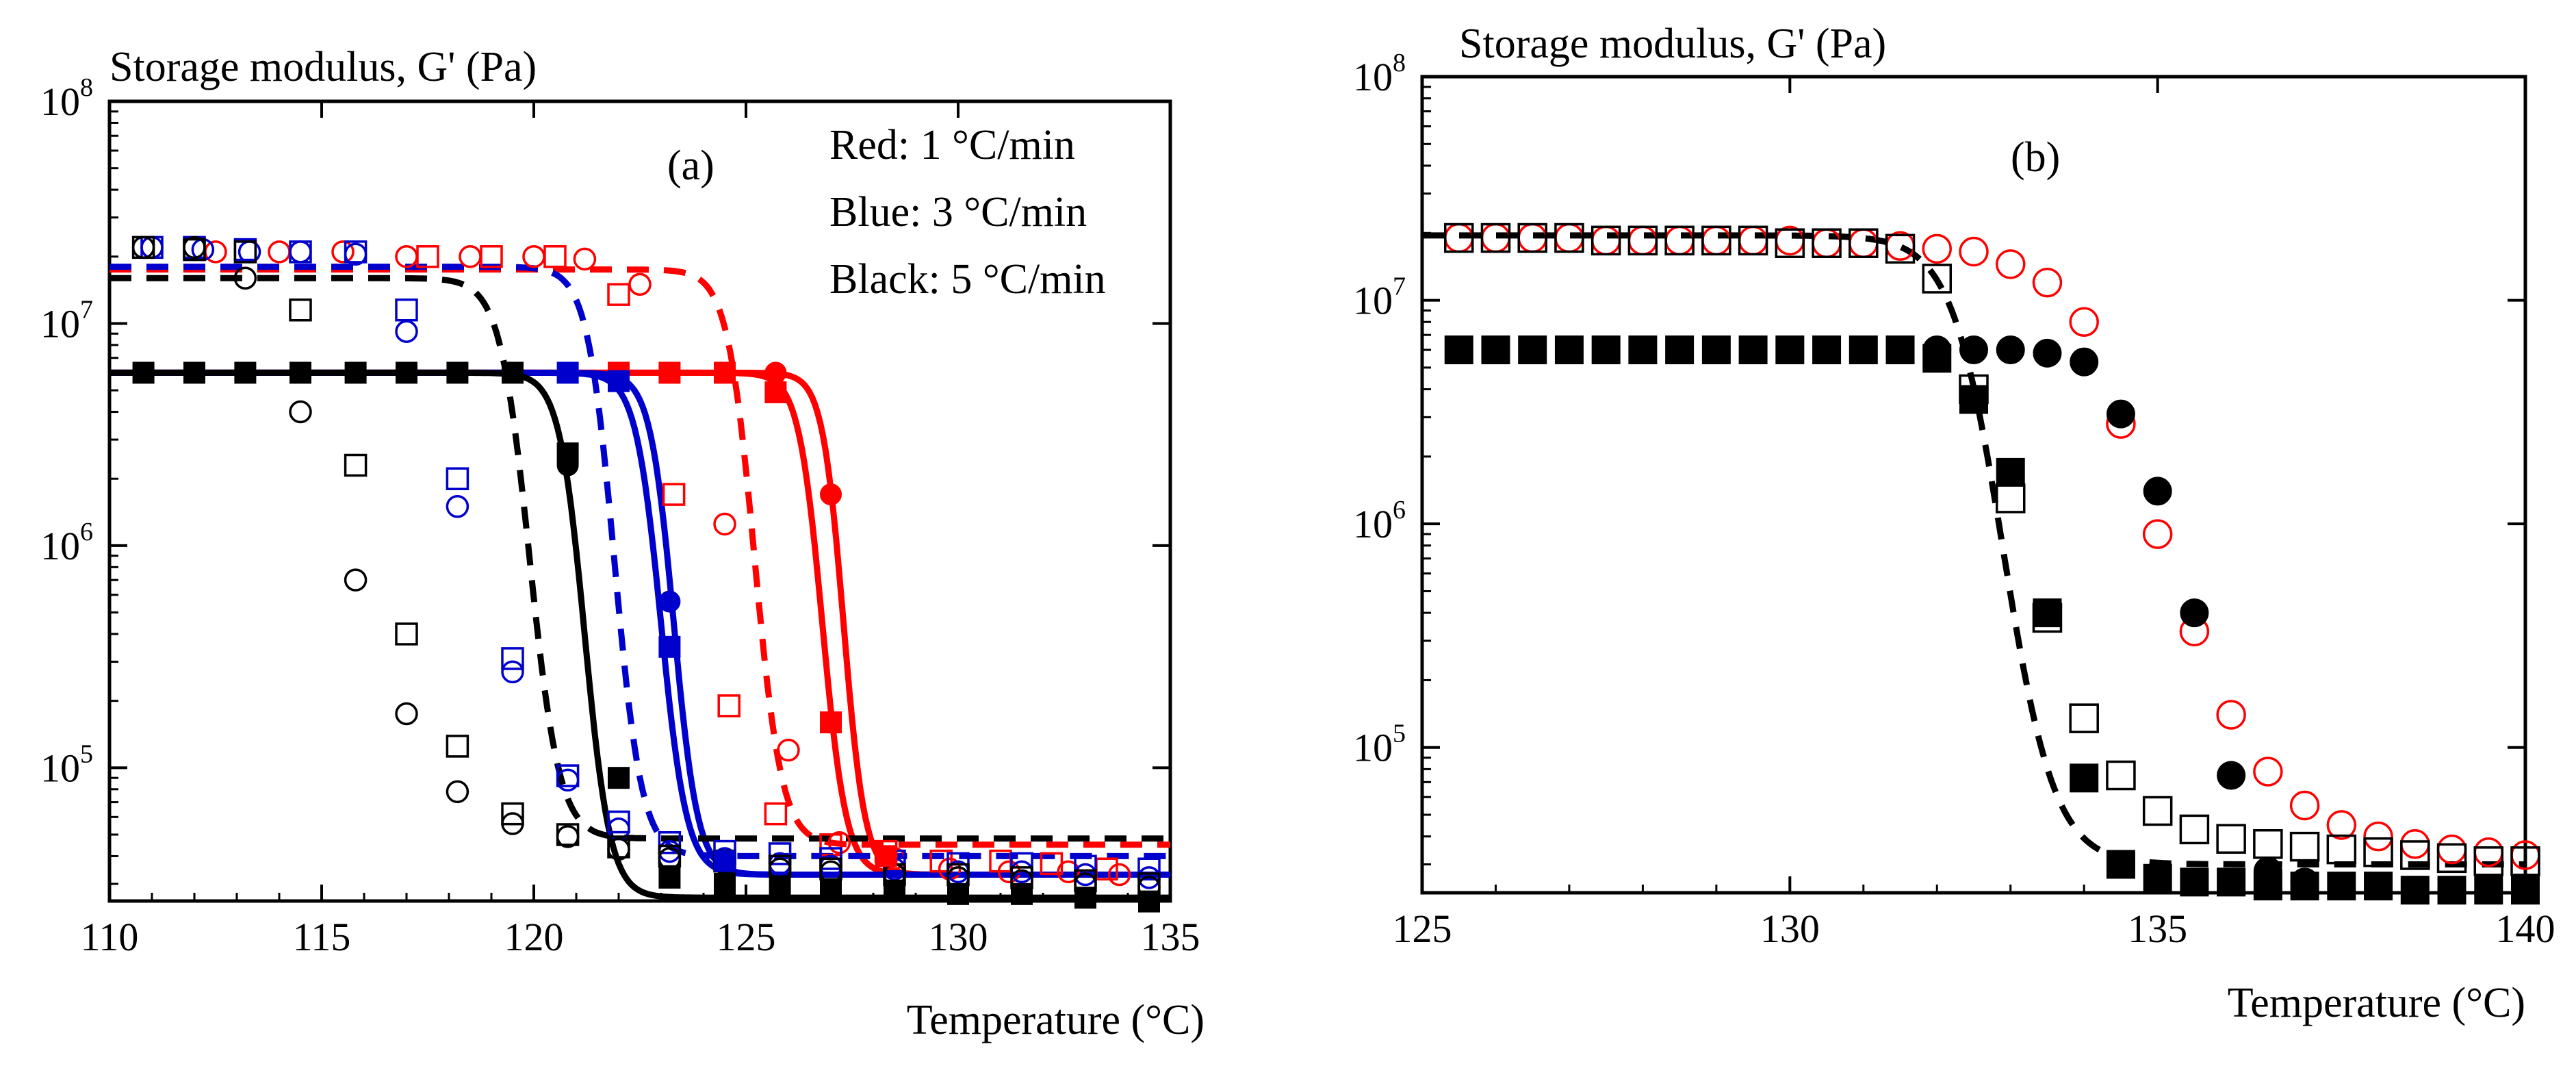  Describe the element at coordinates (66, 543) in the screenshot. I see `a-ytick-label-1: 10⁶` at that location.